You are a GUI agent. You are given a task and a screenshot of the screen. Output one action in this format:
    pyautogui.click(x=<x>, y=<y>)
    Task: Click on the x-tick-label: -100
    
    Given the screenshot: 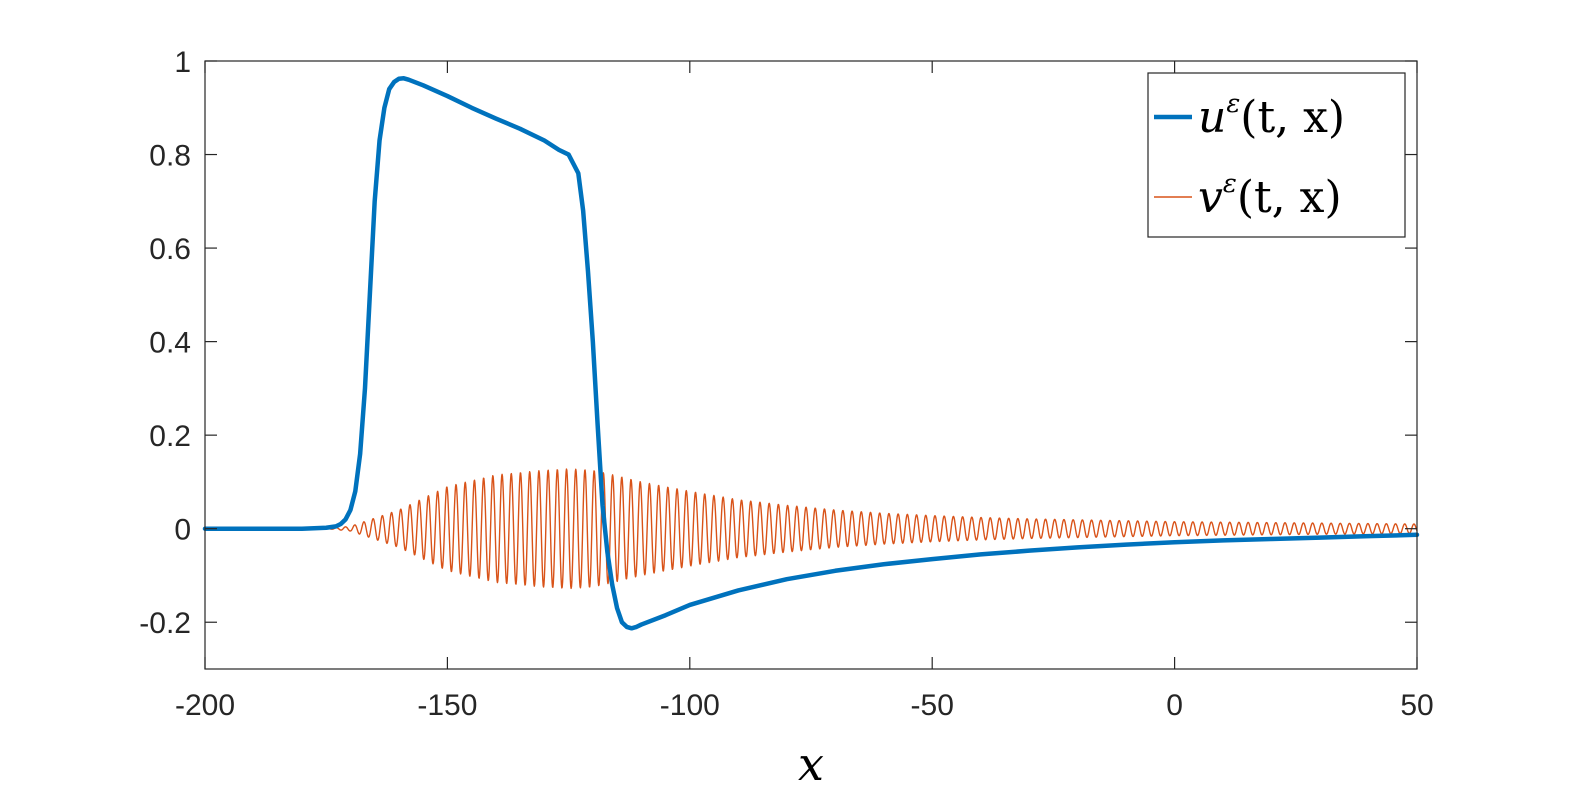 What is the action you would take?
    pyautogui.click(x=690, y=705)
    